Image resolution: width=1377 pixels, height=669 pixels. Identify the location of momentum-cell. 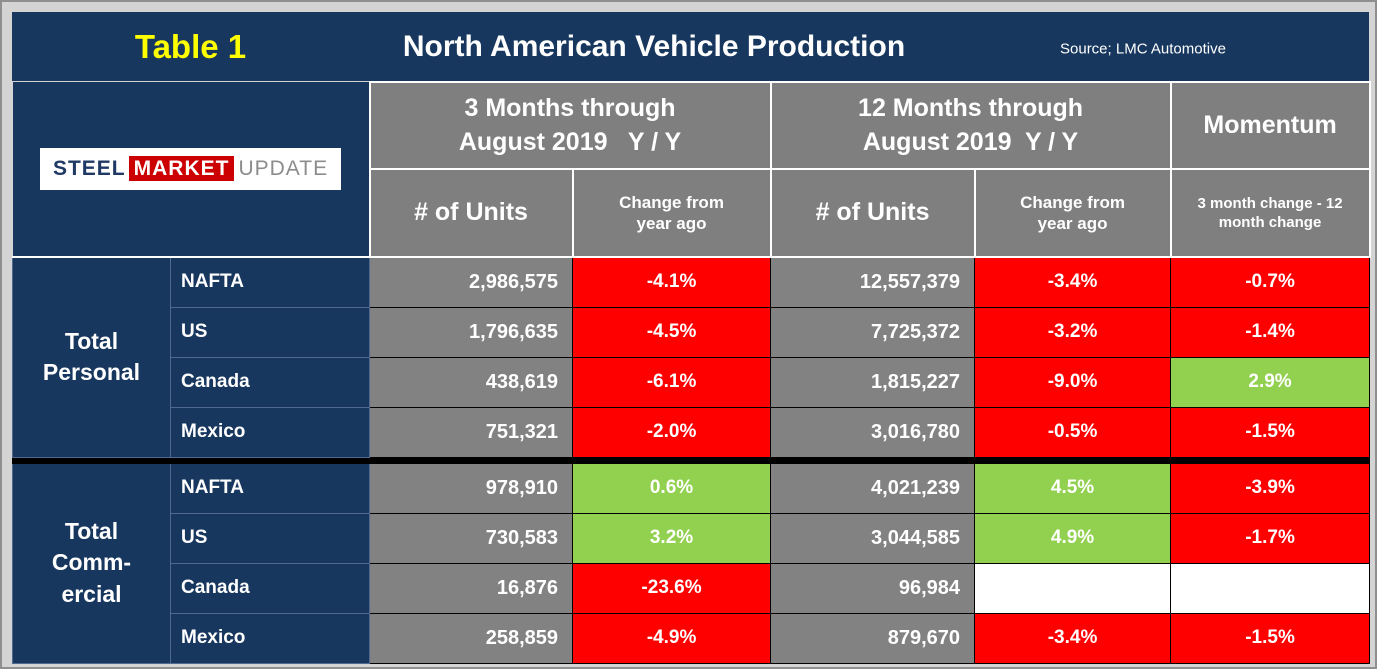
(1270, 588).